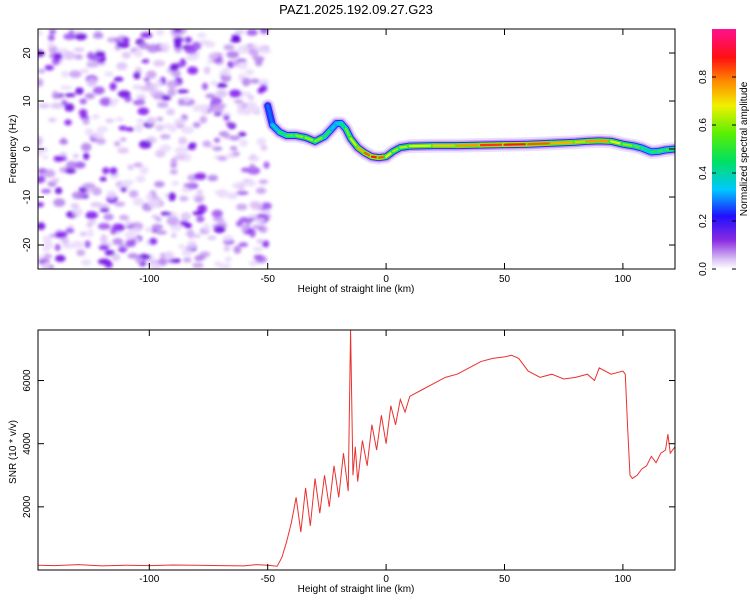 The image size is (750, 600). I want to click on colorbar-tick-label: 0.0, so click(703, 269).